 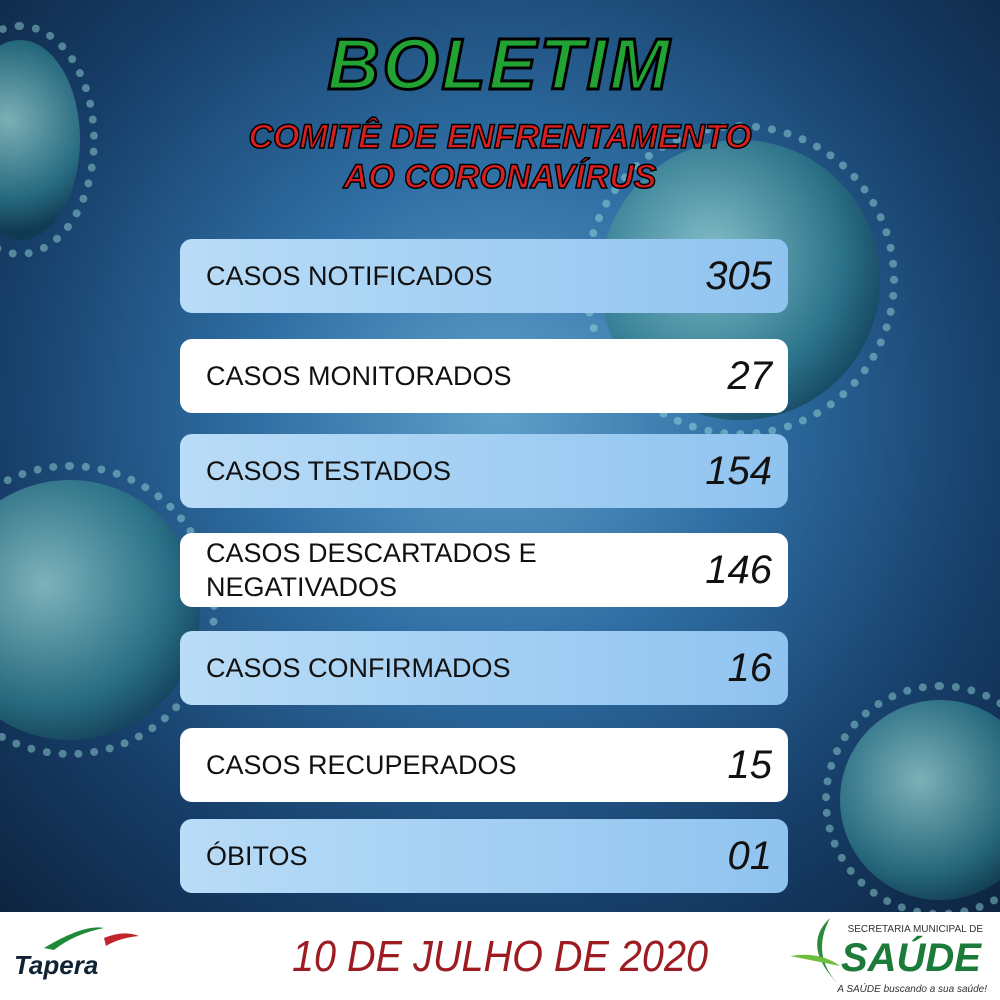 What do you see at coordinates (499, 65) in the screenshot?
I see `bulletin-title: BOLETIM` at bounding box center [499, 65].